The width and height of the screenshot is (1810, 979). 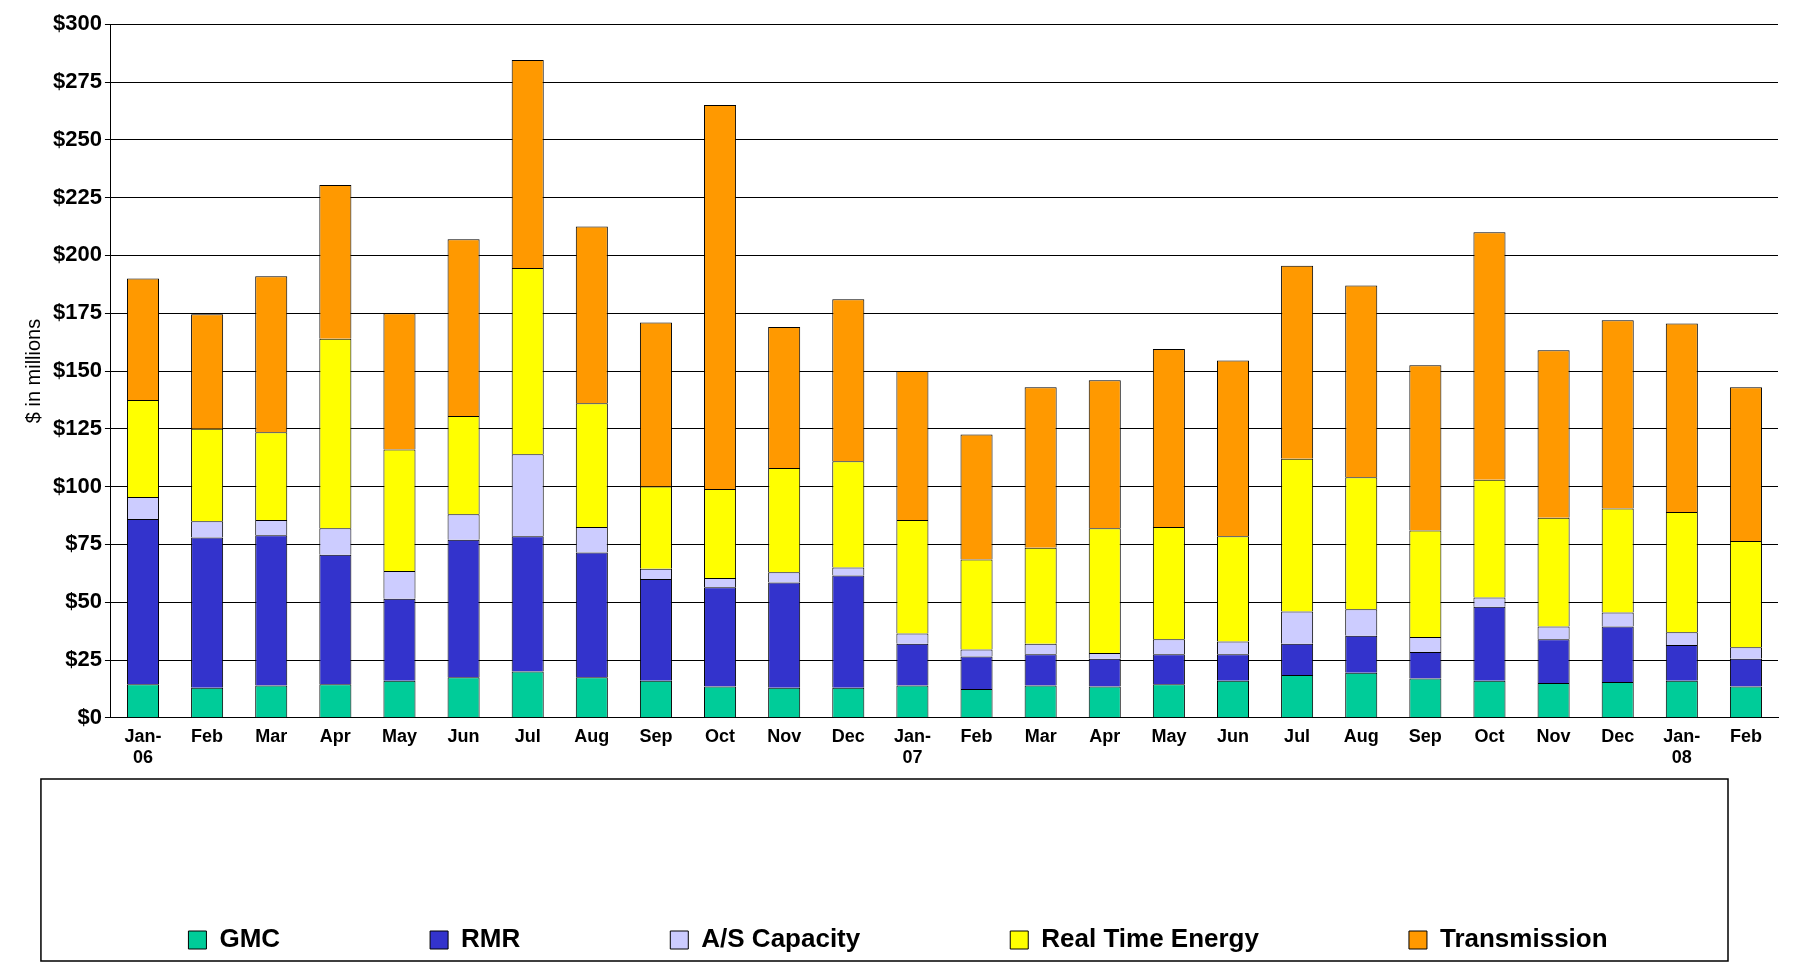 I want to click on y-tick-label: $200, so click(x=77, y=254).